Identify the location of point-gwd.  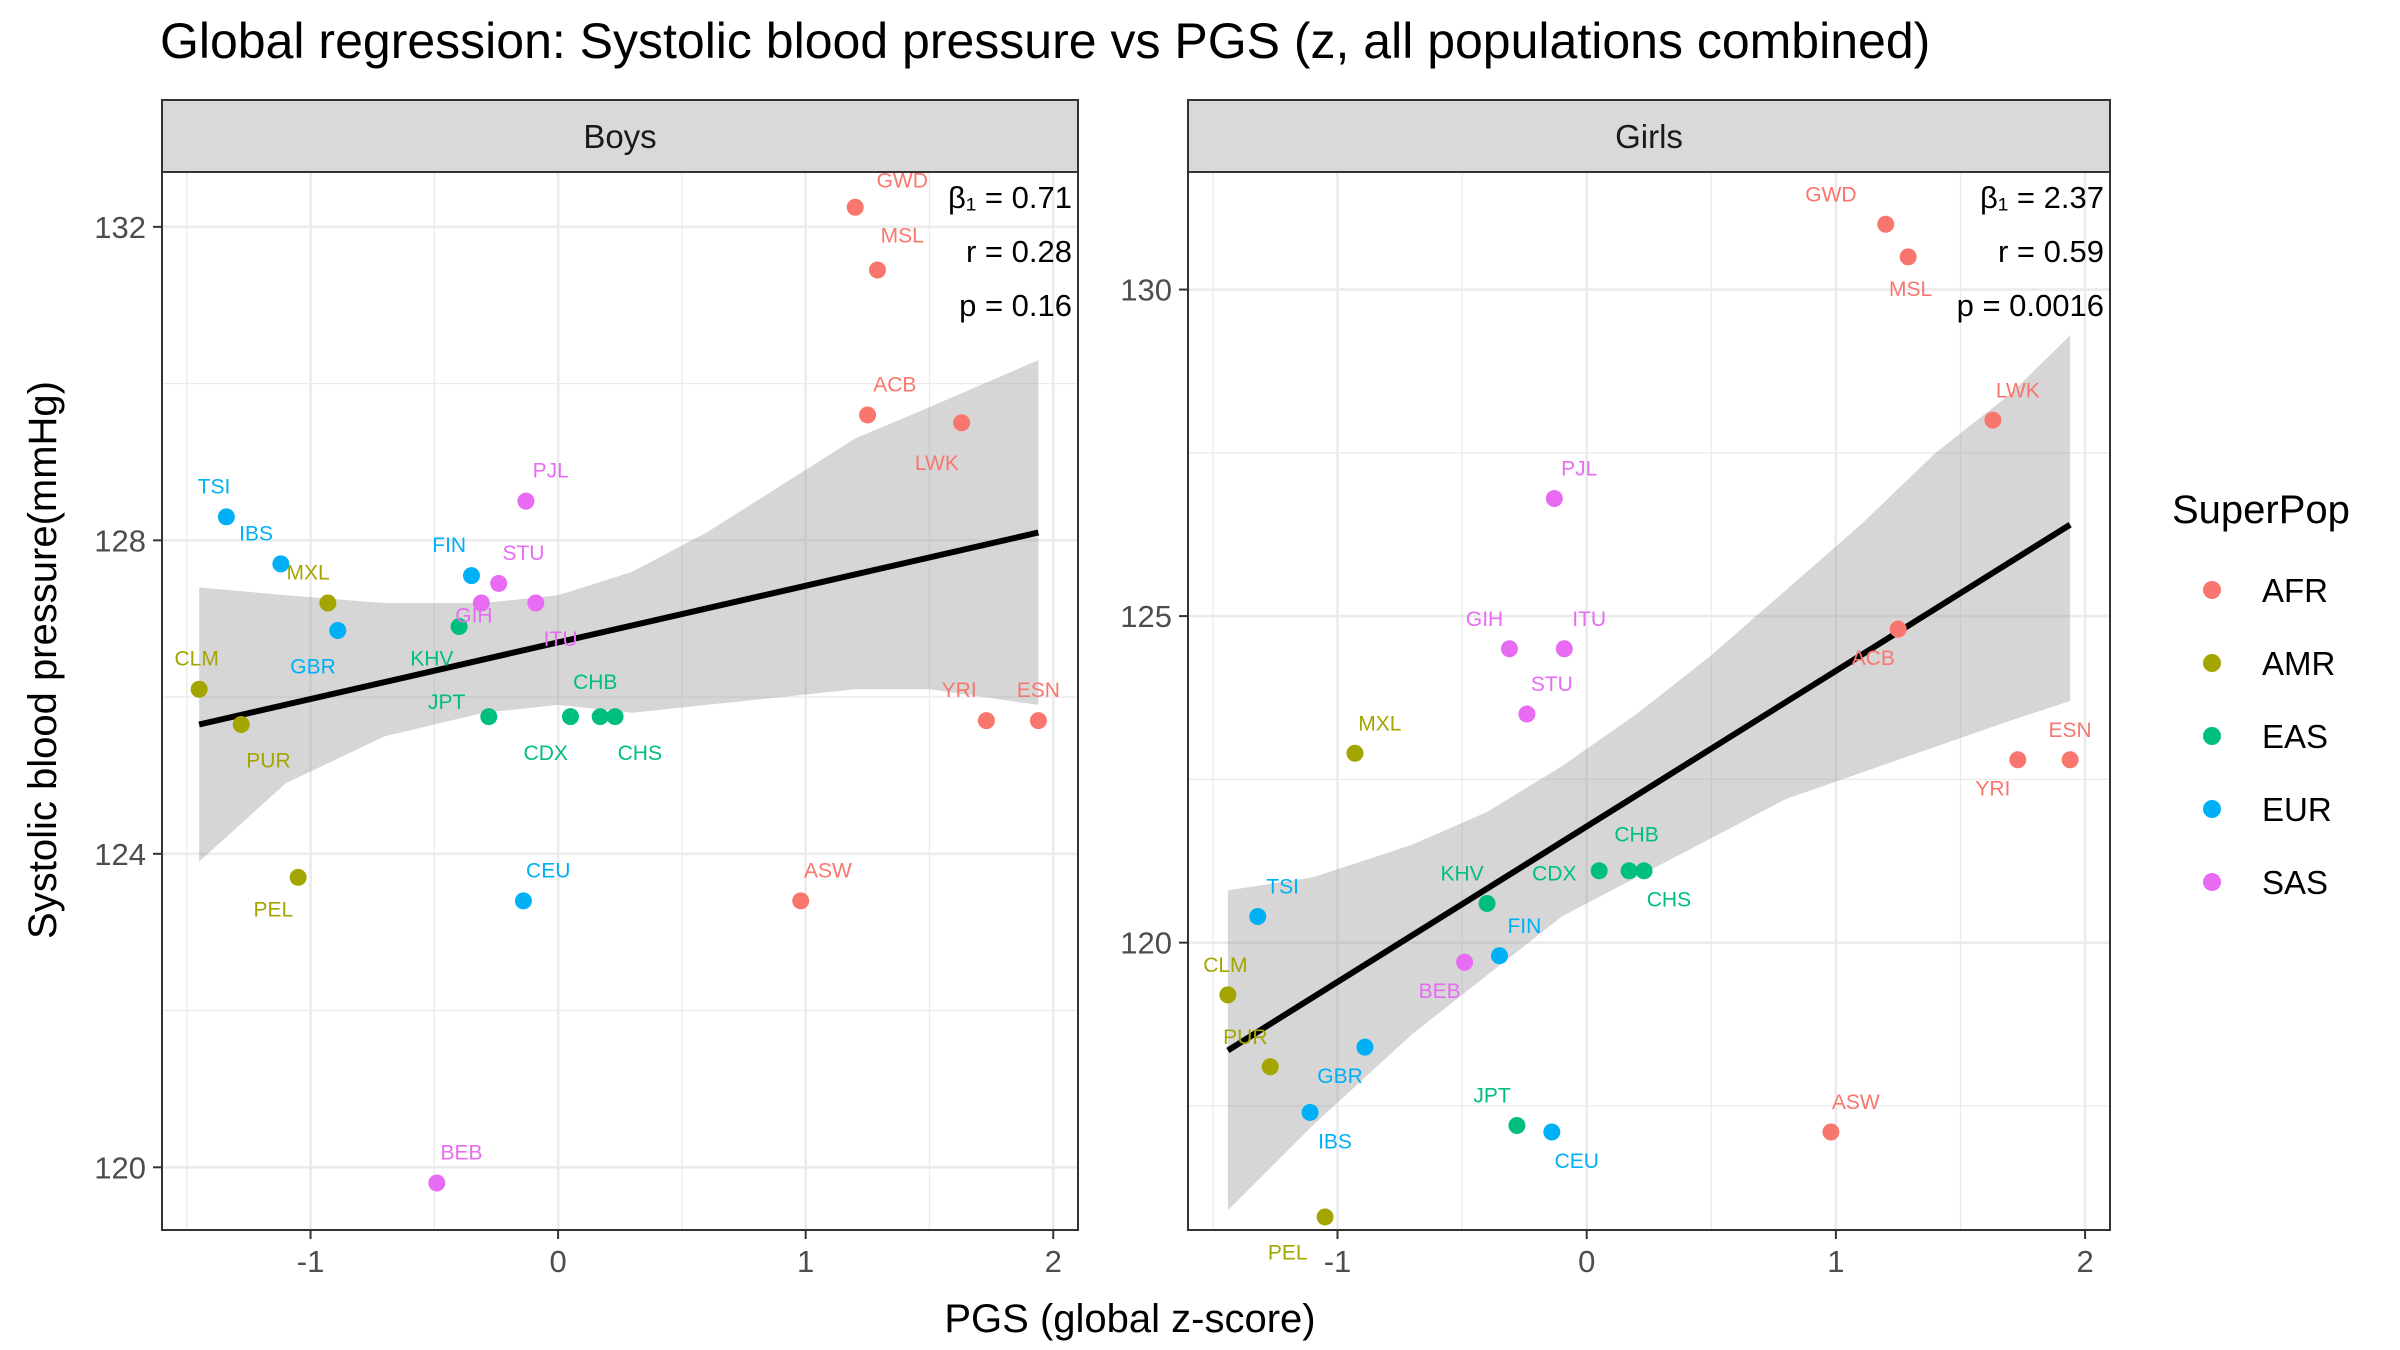
(855, 207).